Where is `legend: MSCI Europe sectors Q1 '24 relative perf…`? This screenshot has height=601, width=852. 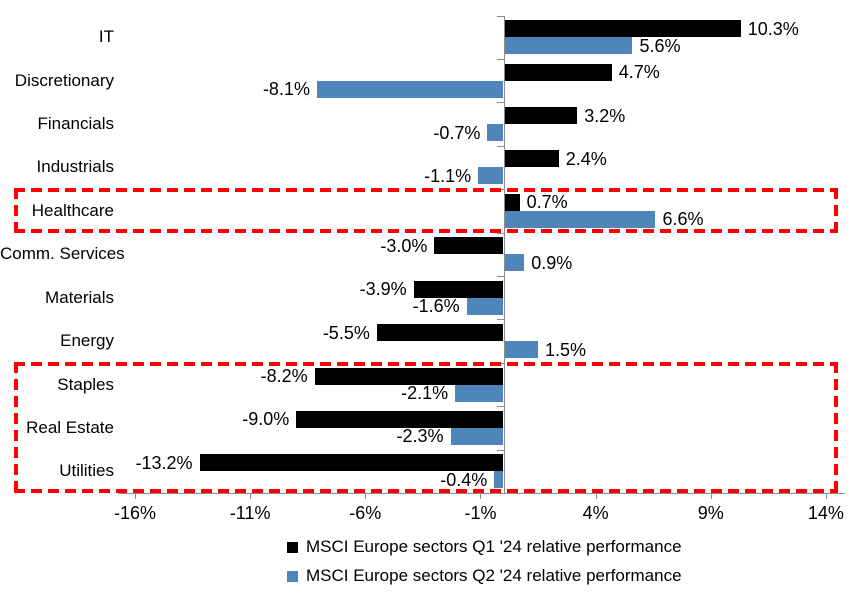 legend: MSCI Europe sectors Q1 '24 relative perf… is located at coordinates (484, 561).